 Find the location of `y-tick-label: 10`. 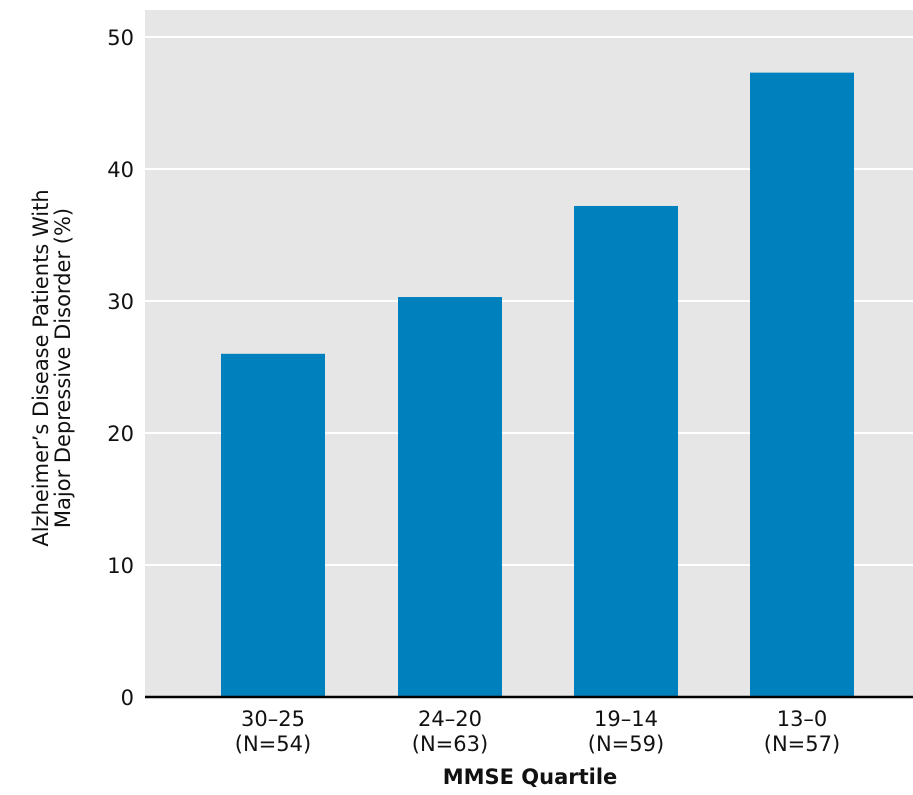

y-tick-label: 10 is located at coordinates (120, 566).